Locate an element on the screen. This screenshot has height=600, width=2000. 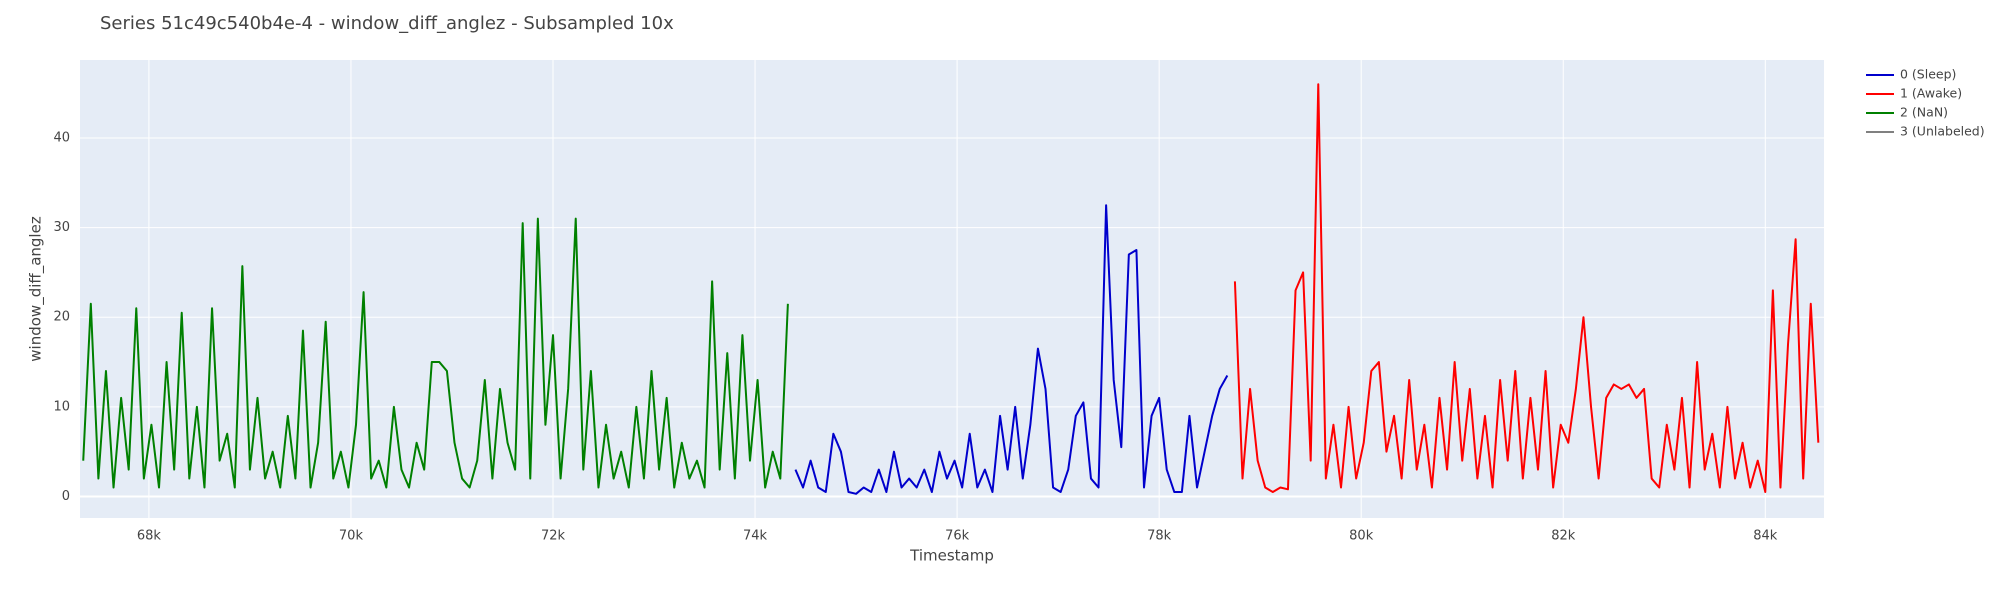
y-tick-label: 0 is located at coordinates (66, 496).